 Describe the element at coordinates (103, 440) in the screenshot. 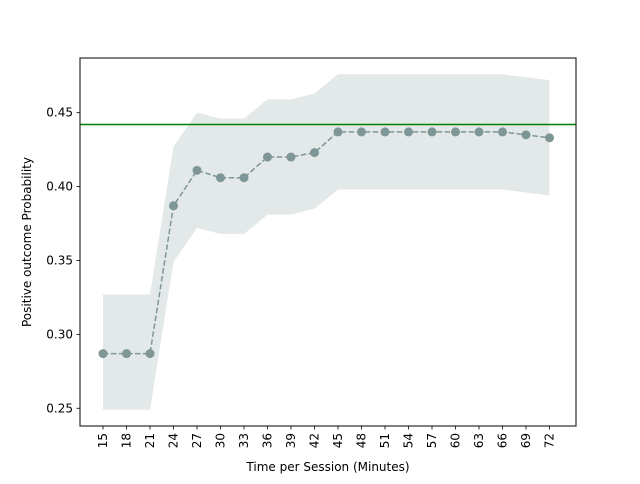

I see `x-tick-label-15: 15` at that location.